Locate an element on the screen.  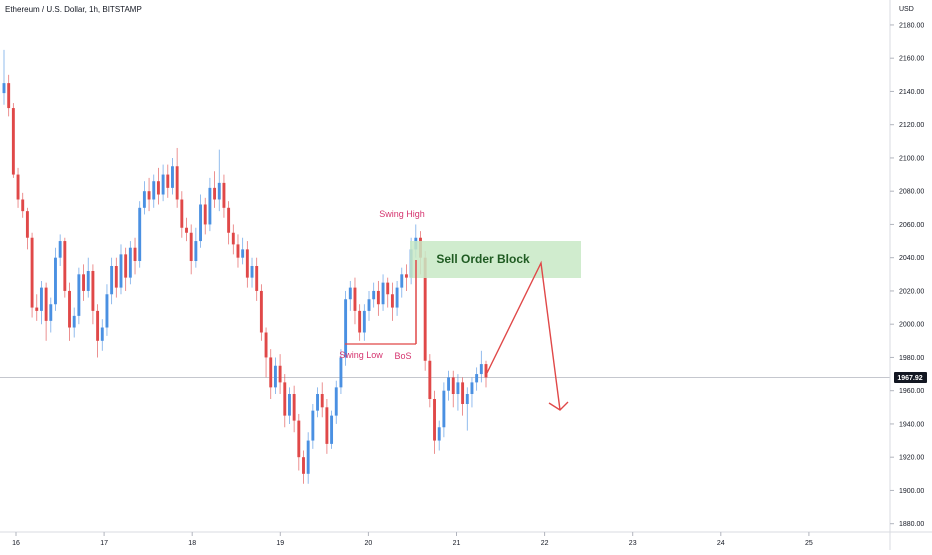
y-tick-label: 2120.00 is located at coordinates (911, 125).